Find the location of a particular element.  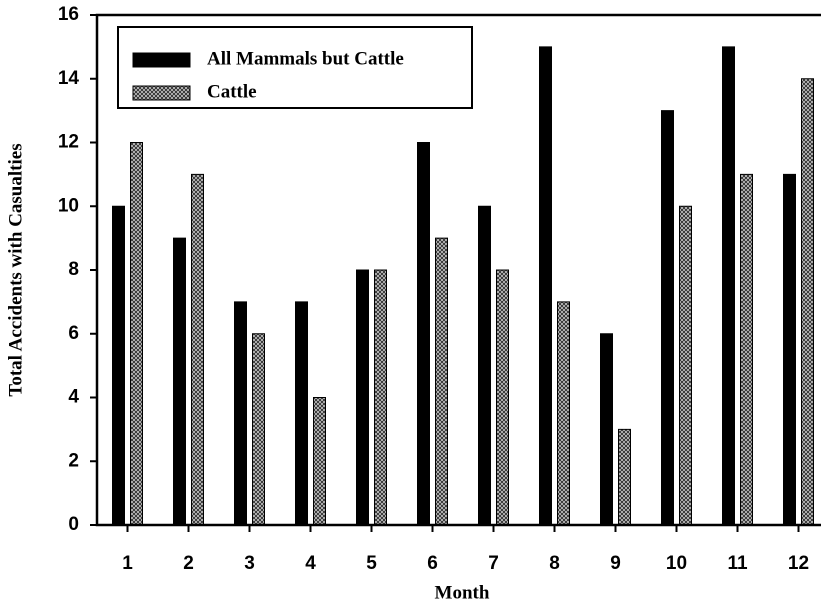

y-tick-label: 6 is located at coordinates (73, 333).